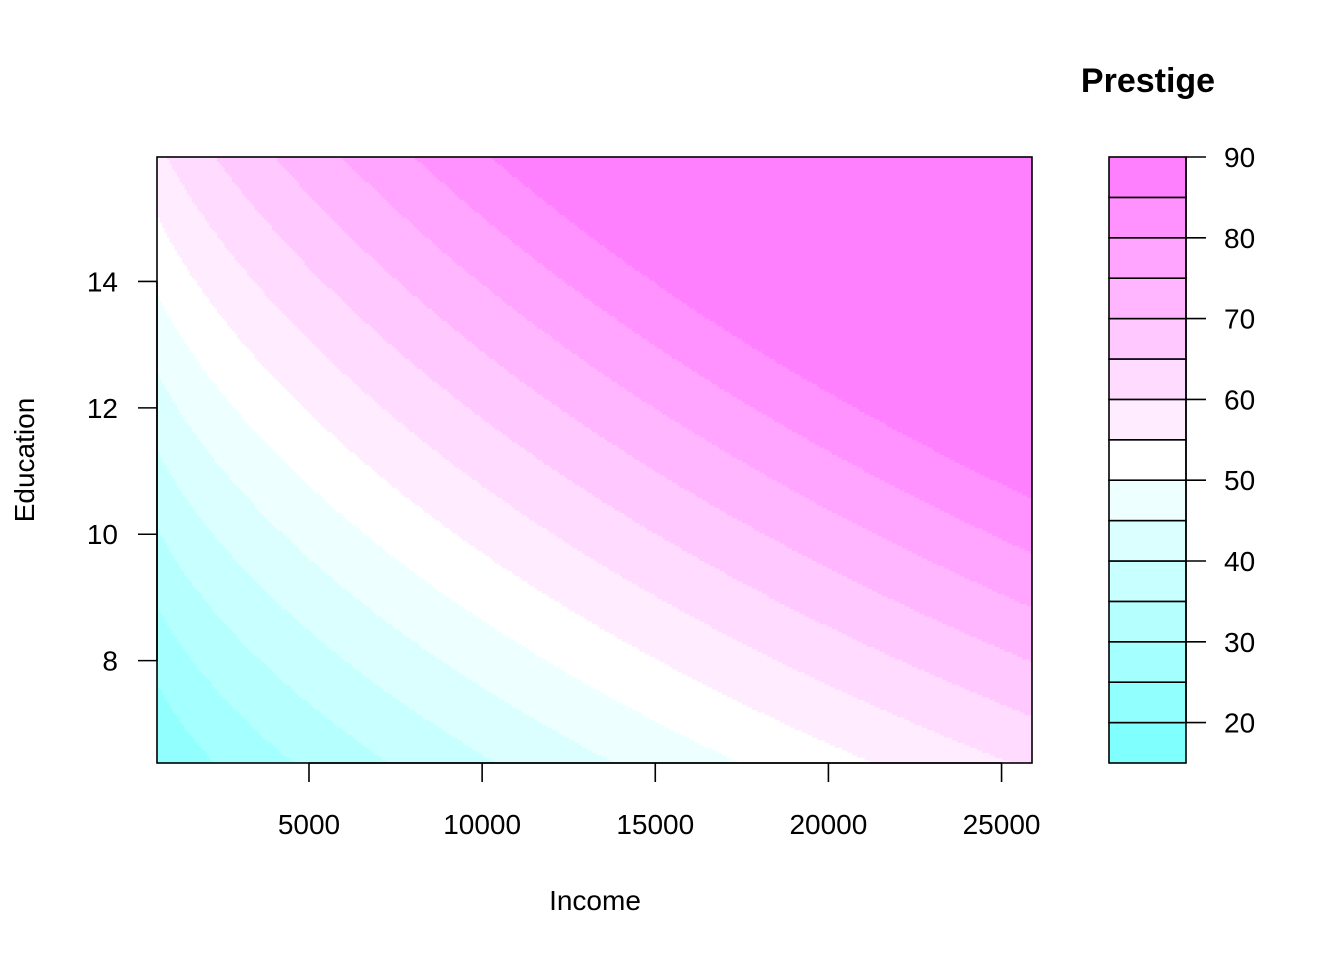  I want to click on legend-swatch, so click(1147, 742).